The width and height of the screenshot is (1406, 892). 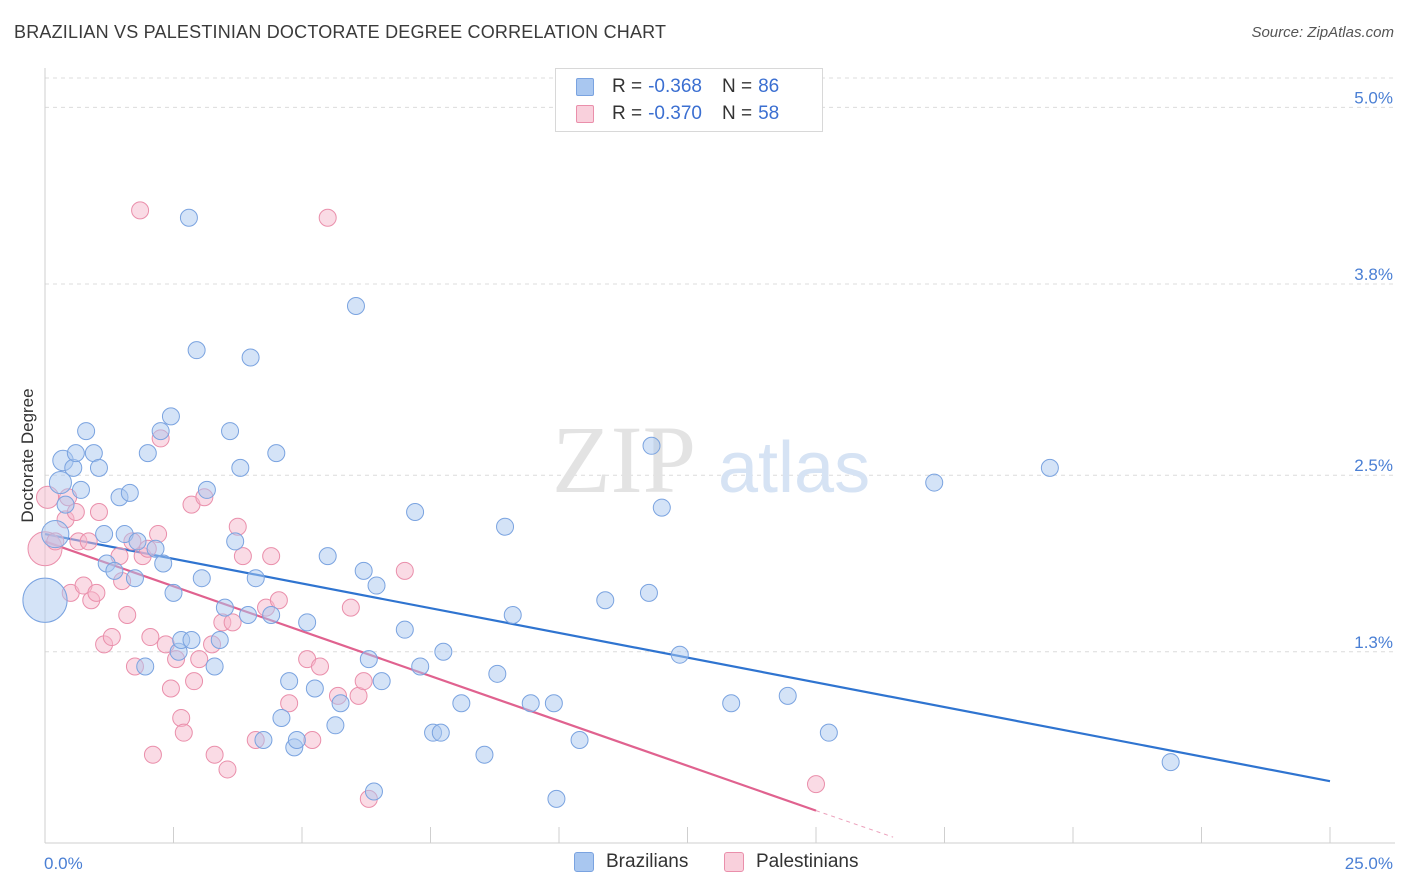 I want to click on legend-n-value: 58, so click(x=769, y=113).